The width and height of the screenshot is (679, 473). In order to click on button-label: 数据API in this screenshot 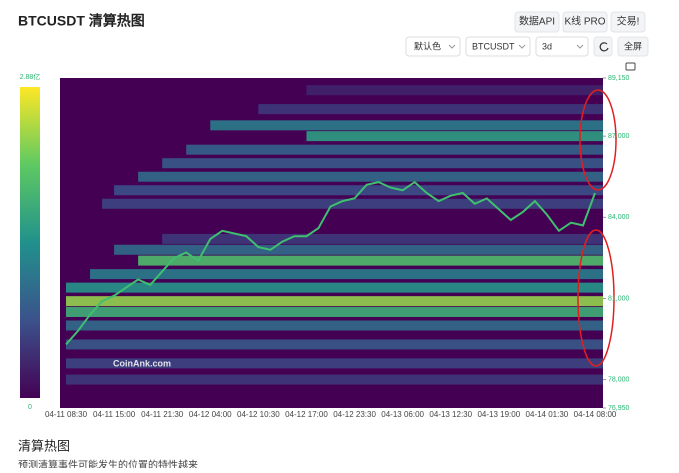, I will do `click(537, 21)`.